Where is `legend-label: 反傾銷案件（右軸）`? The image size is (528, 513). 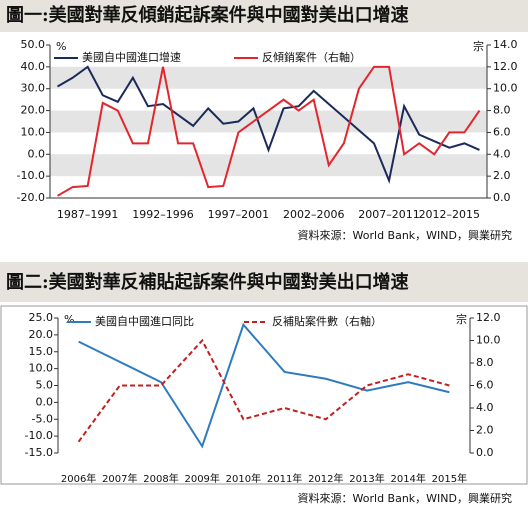 legend-label: 反傾銷案件（右軸） is located at coordinates (311, 57).